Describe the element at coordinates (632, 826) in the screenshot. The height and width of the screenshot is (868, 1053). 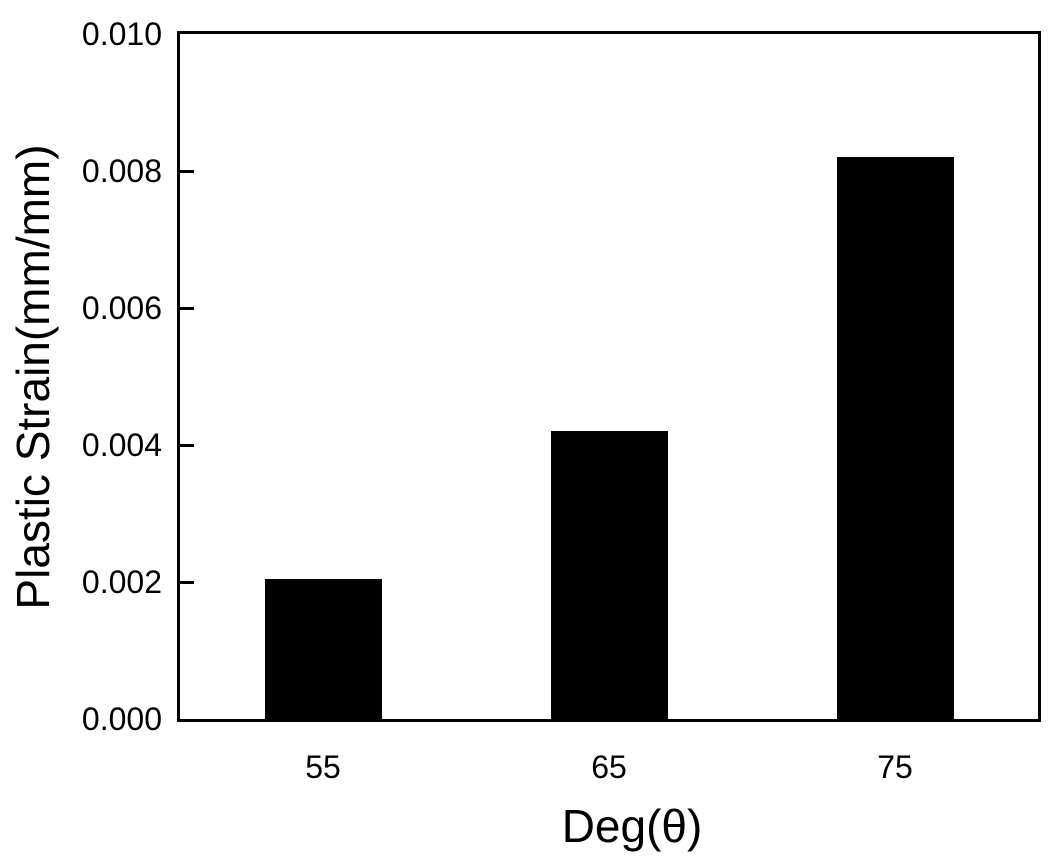
I see `x-axis-title: Deg(θ)` at that location.